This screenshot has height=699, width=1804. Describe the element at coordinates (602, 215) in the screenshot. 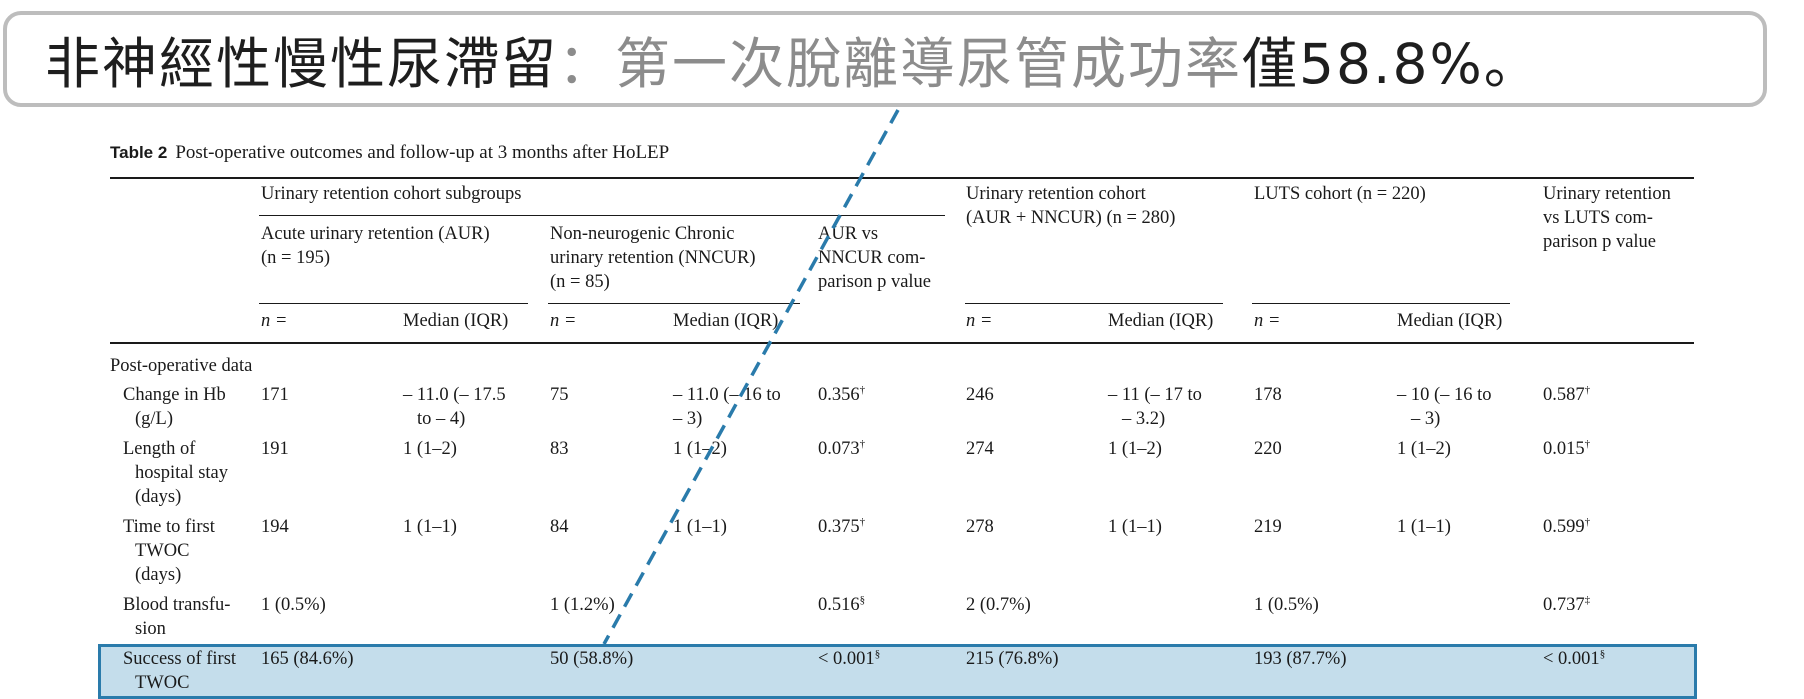

I see `subgroup-rule` at that location.